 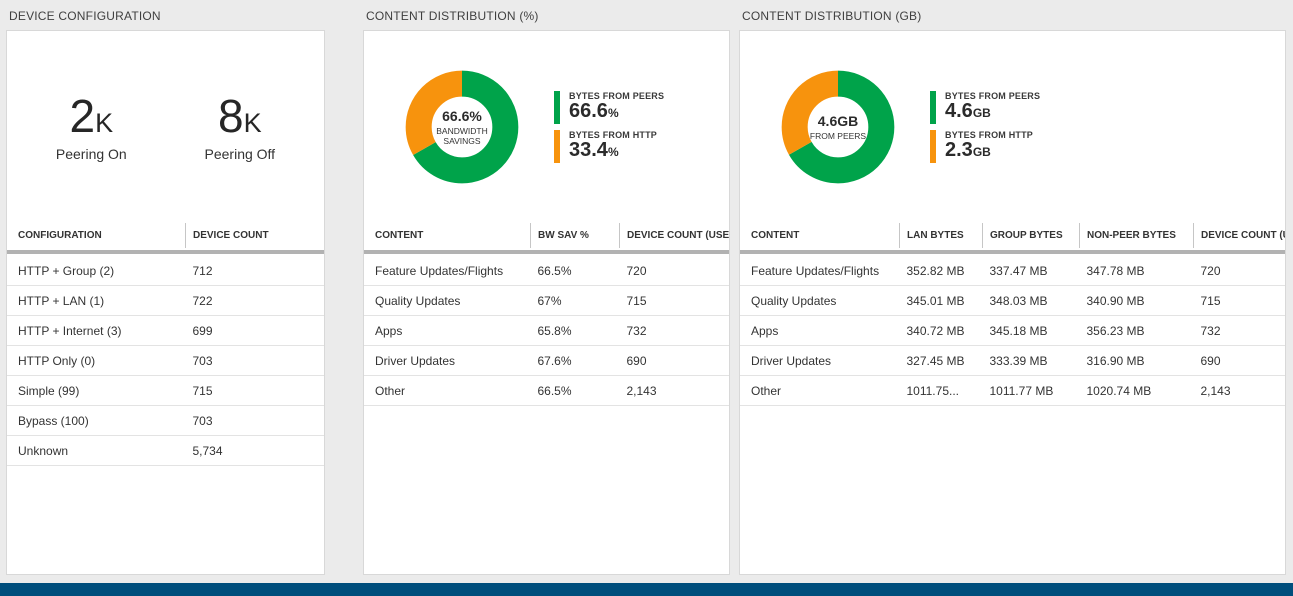 I want to click on table-cell: 1011.77 MB, so click(x=1031, y=390).